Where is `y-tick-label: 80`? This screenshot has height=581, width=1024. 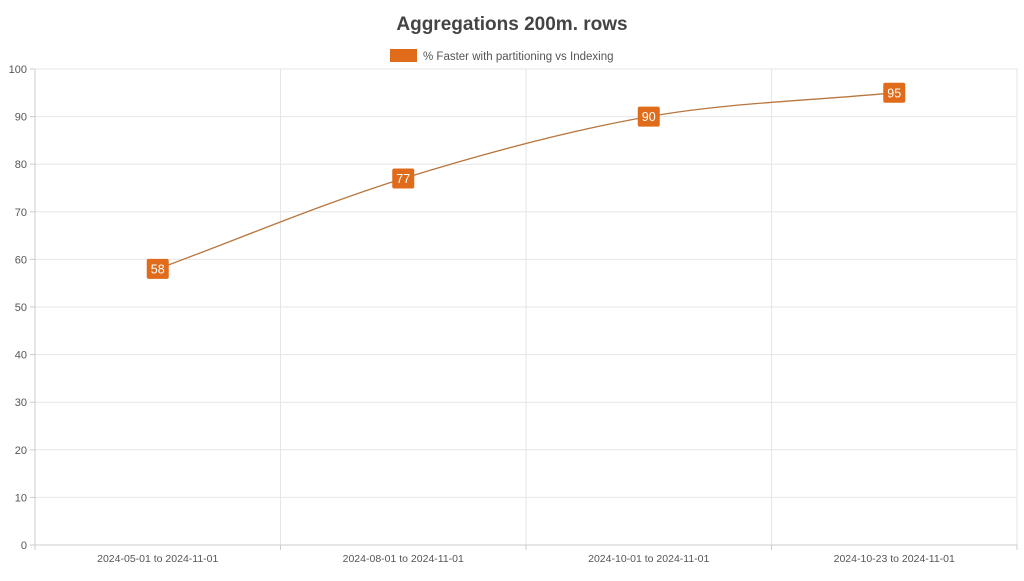
y-tick-label: 80 is located at coordinates (21, 165).